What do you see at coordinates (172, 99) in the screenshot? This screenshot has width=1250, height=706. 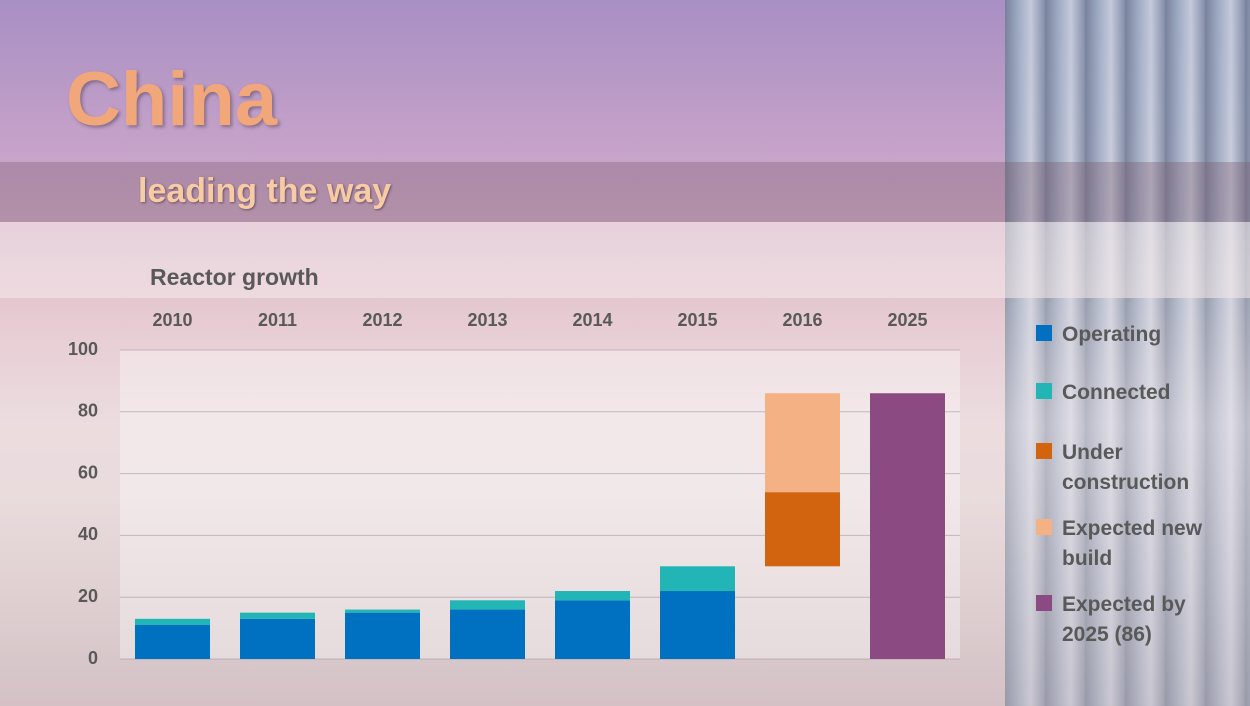 I see `slide-title: China` at bounding box center [172, 99].